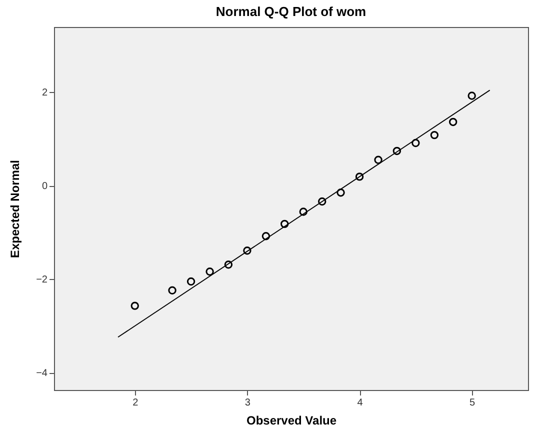 This screenshot has height=432, width=540. I want to click on x-tick-label: 5, so click(473, 403).